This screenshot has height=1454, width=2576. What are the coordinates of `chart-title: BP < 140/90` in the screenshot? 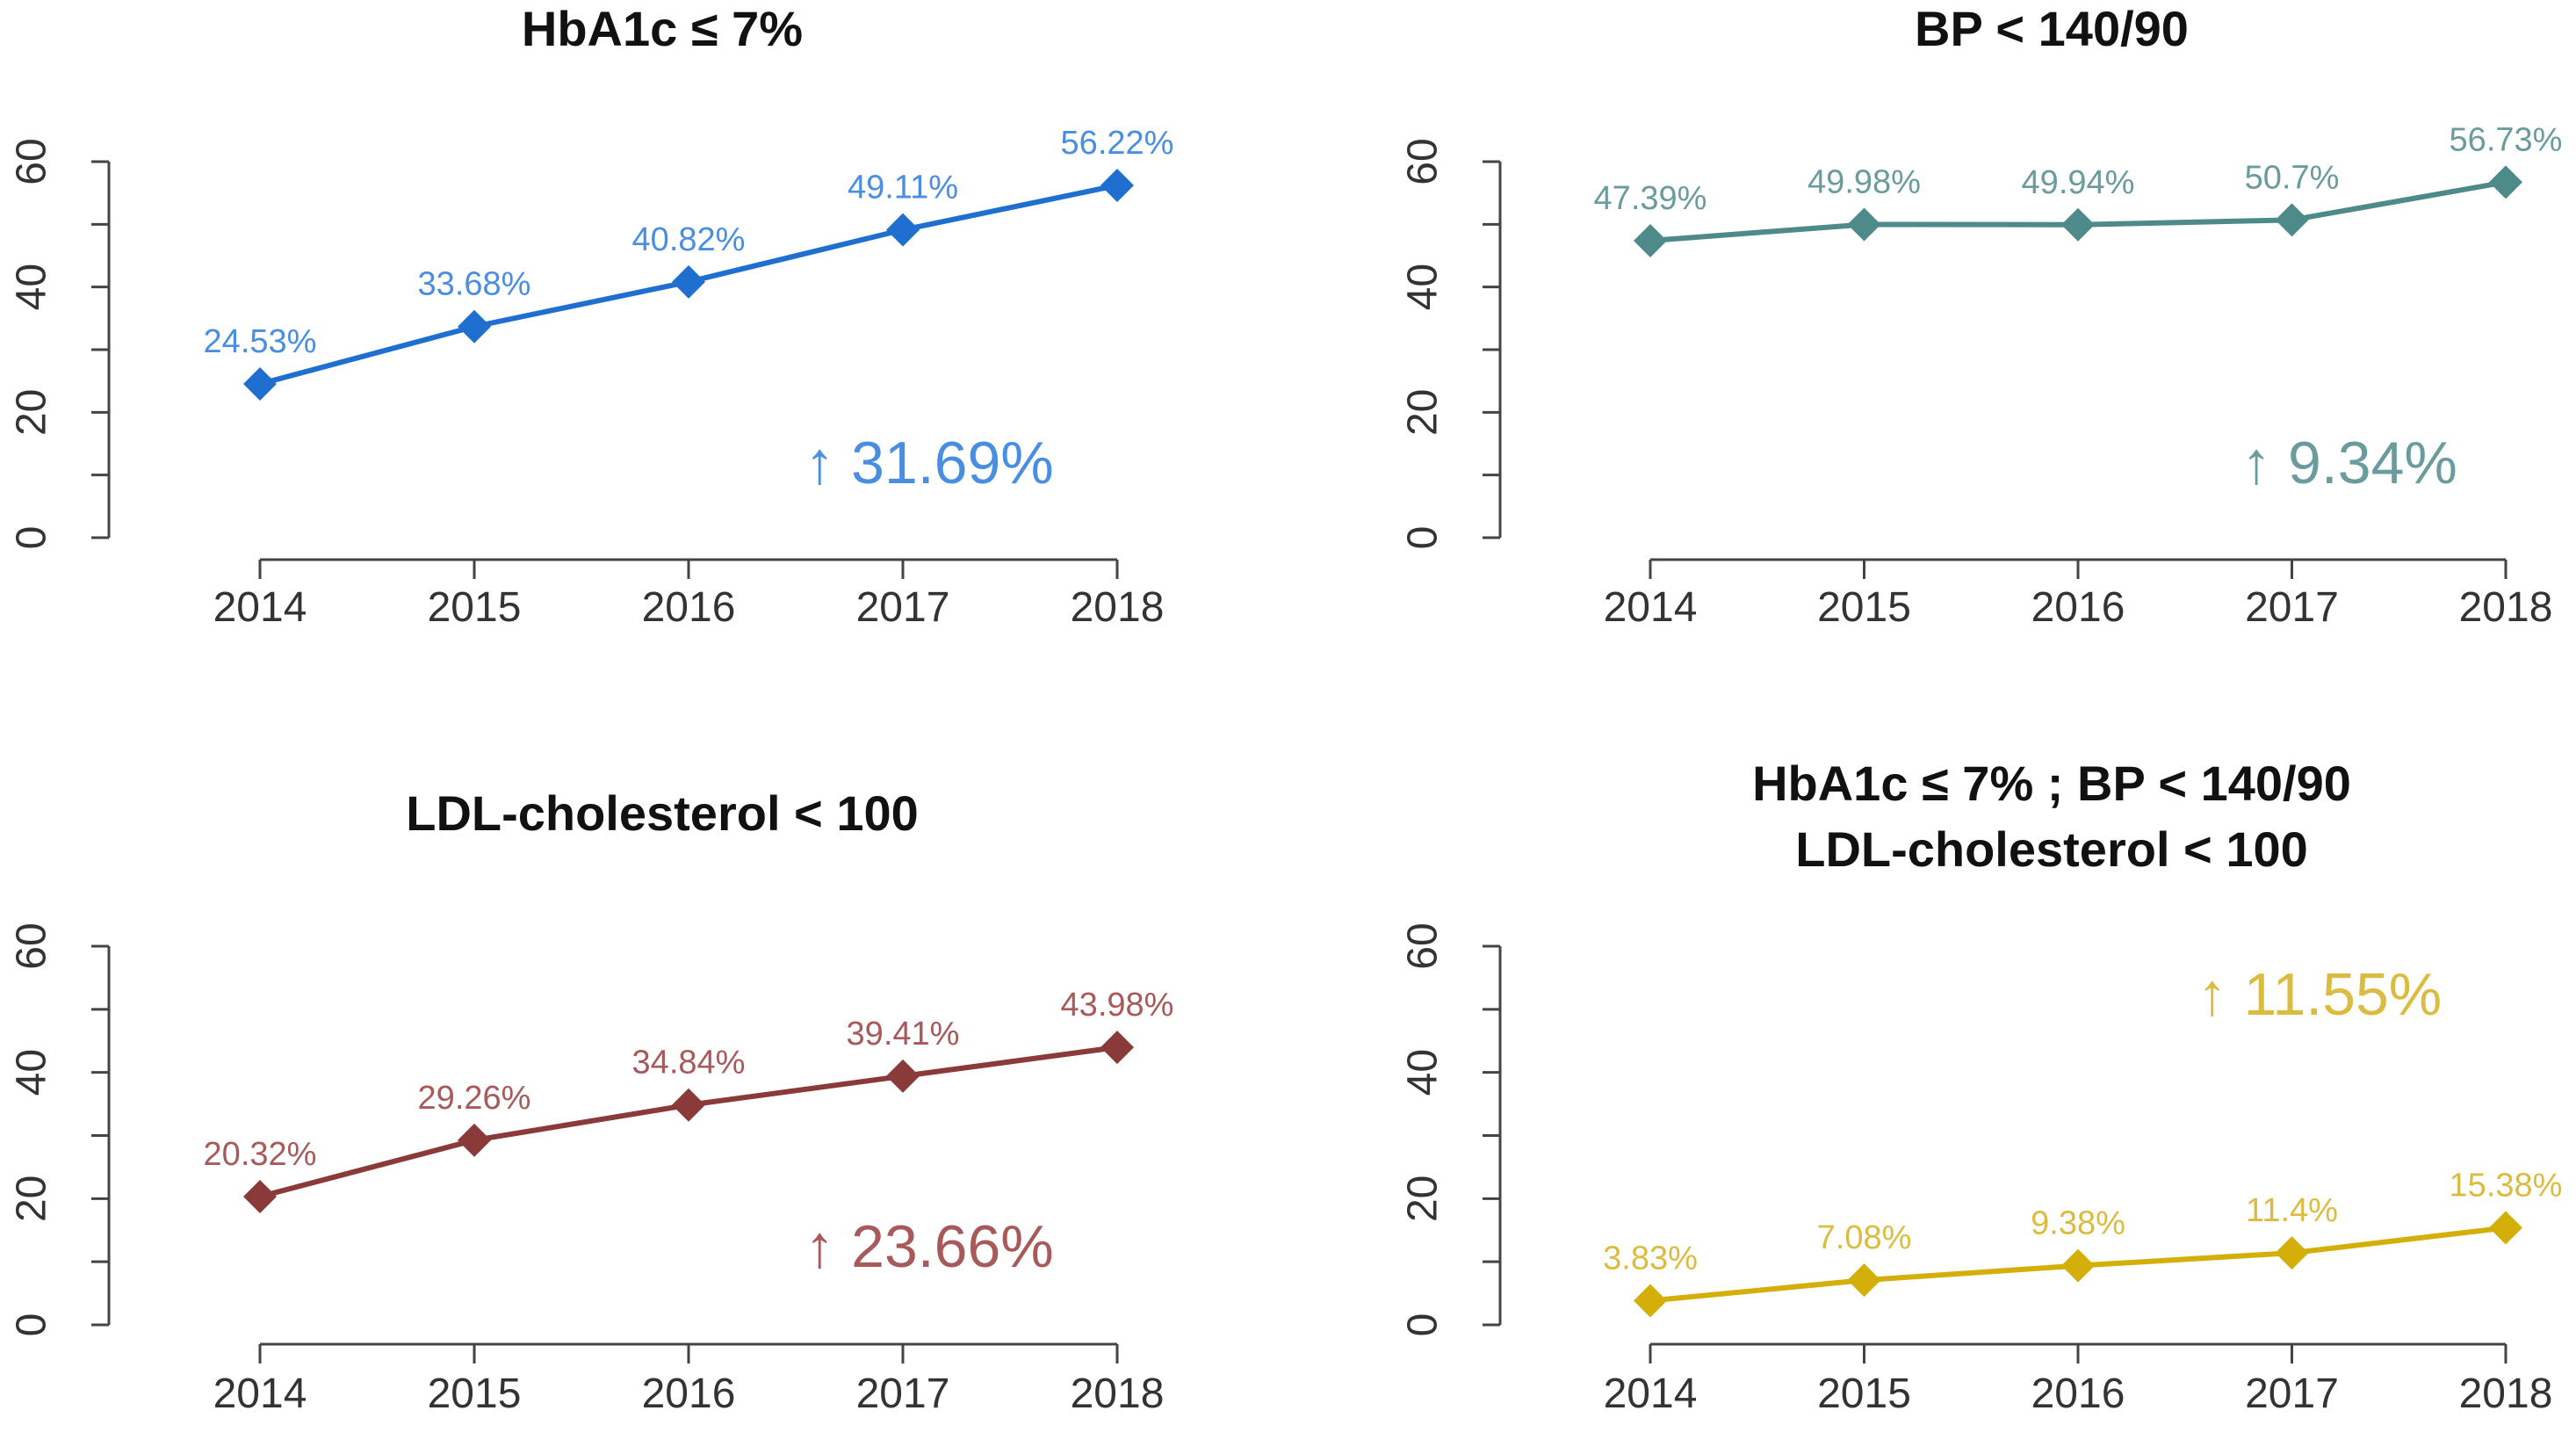 It's located at (2052, 28).